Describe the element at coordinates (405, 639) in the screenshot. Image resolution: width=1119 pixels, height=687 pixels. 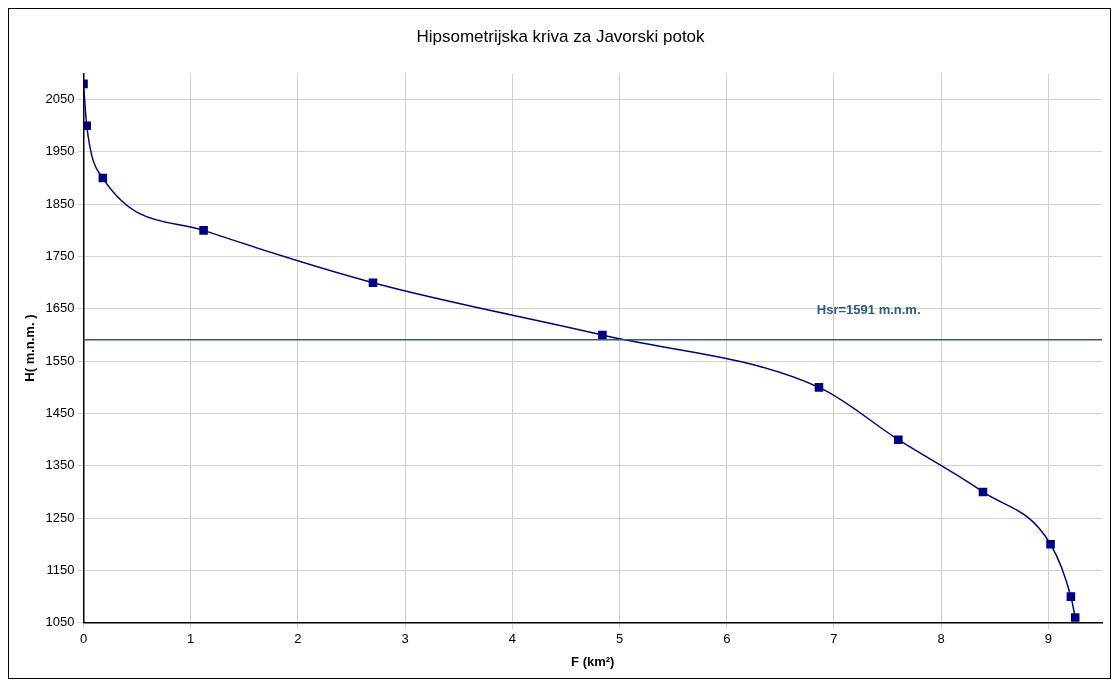
I see `x-tick-label: 3` at that location.